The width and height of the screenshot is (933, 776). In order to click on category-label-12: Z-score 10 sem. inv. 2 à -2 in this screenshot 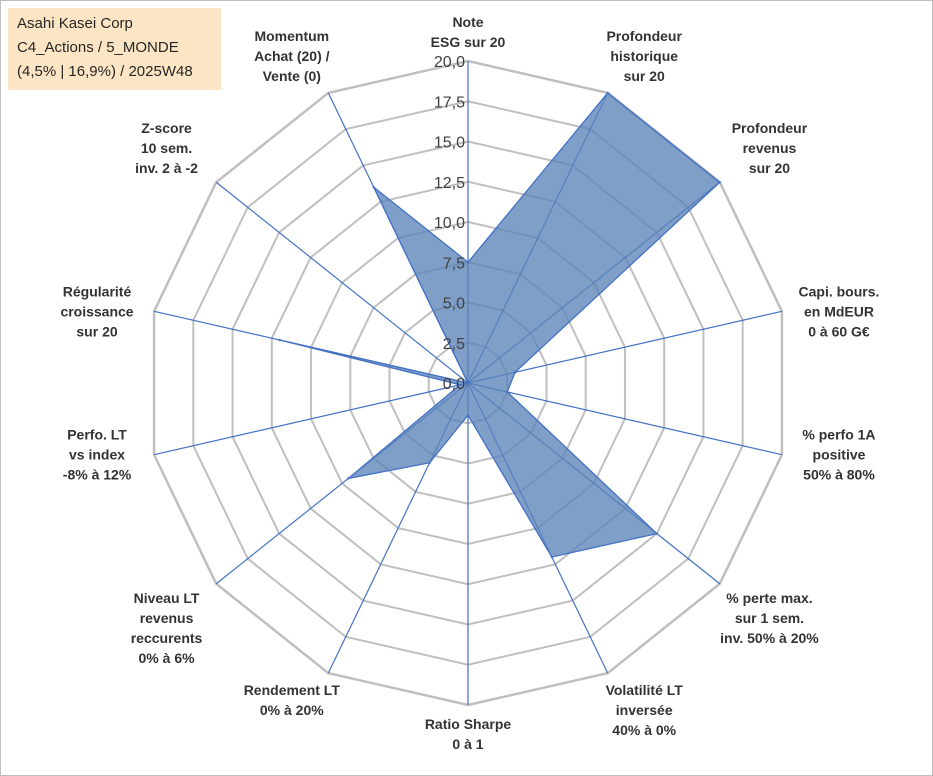, I will do `click(166, 148)`.